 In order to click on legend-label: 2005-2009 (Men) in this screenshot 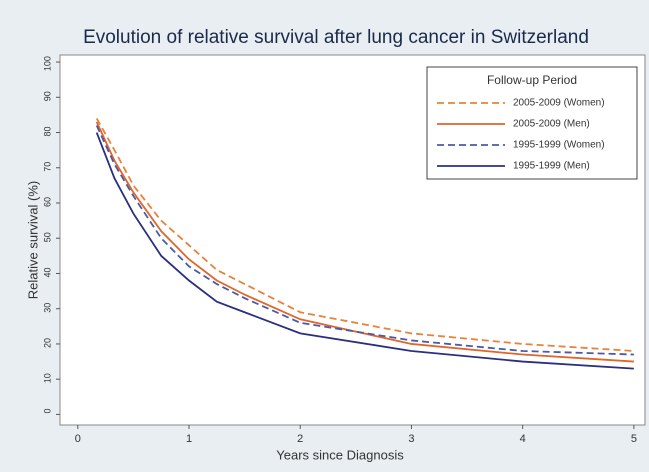, I will do `click(551, 124)`.